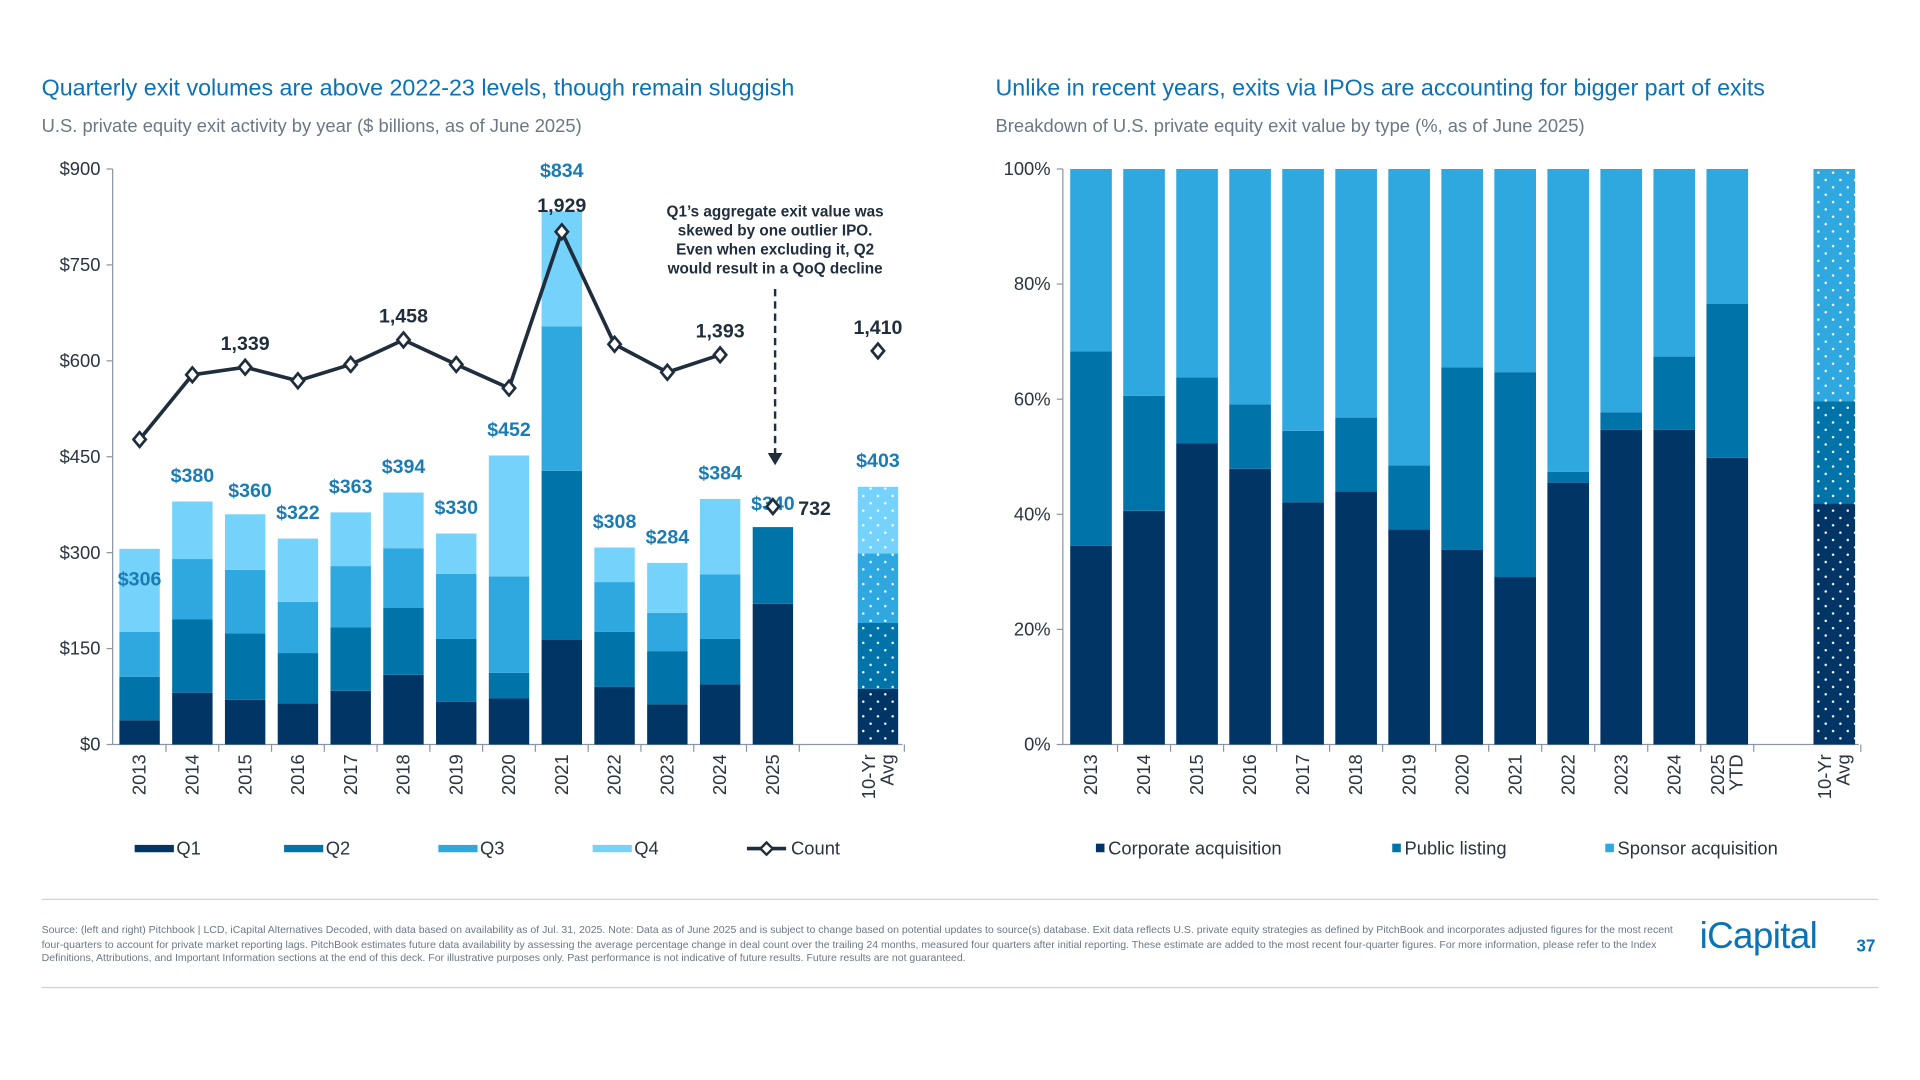 The width and height of the screenshot is (1920, 1080). I want to click on x-tick-label: 2014, so click(191, 774).